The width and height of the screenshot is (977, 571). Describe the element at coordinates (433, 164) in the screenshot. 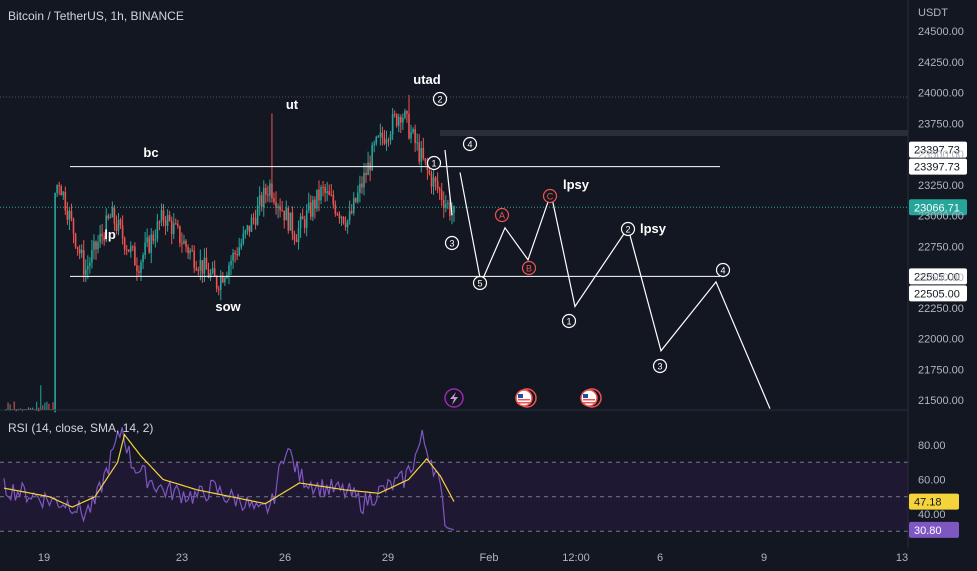

I see `wave-marker-label: 1` at that location.